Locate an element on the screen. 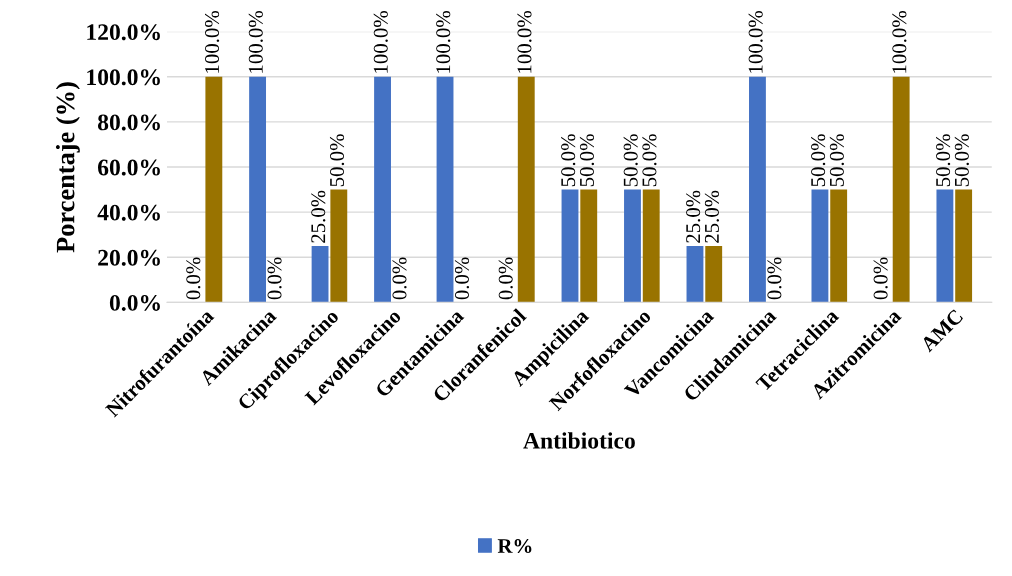  y-tick-label: 60.0% is located at coordinates (129, 167).